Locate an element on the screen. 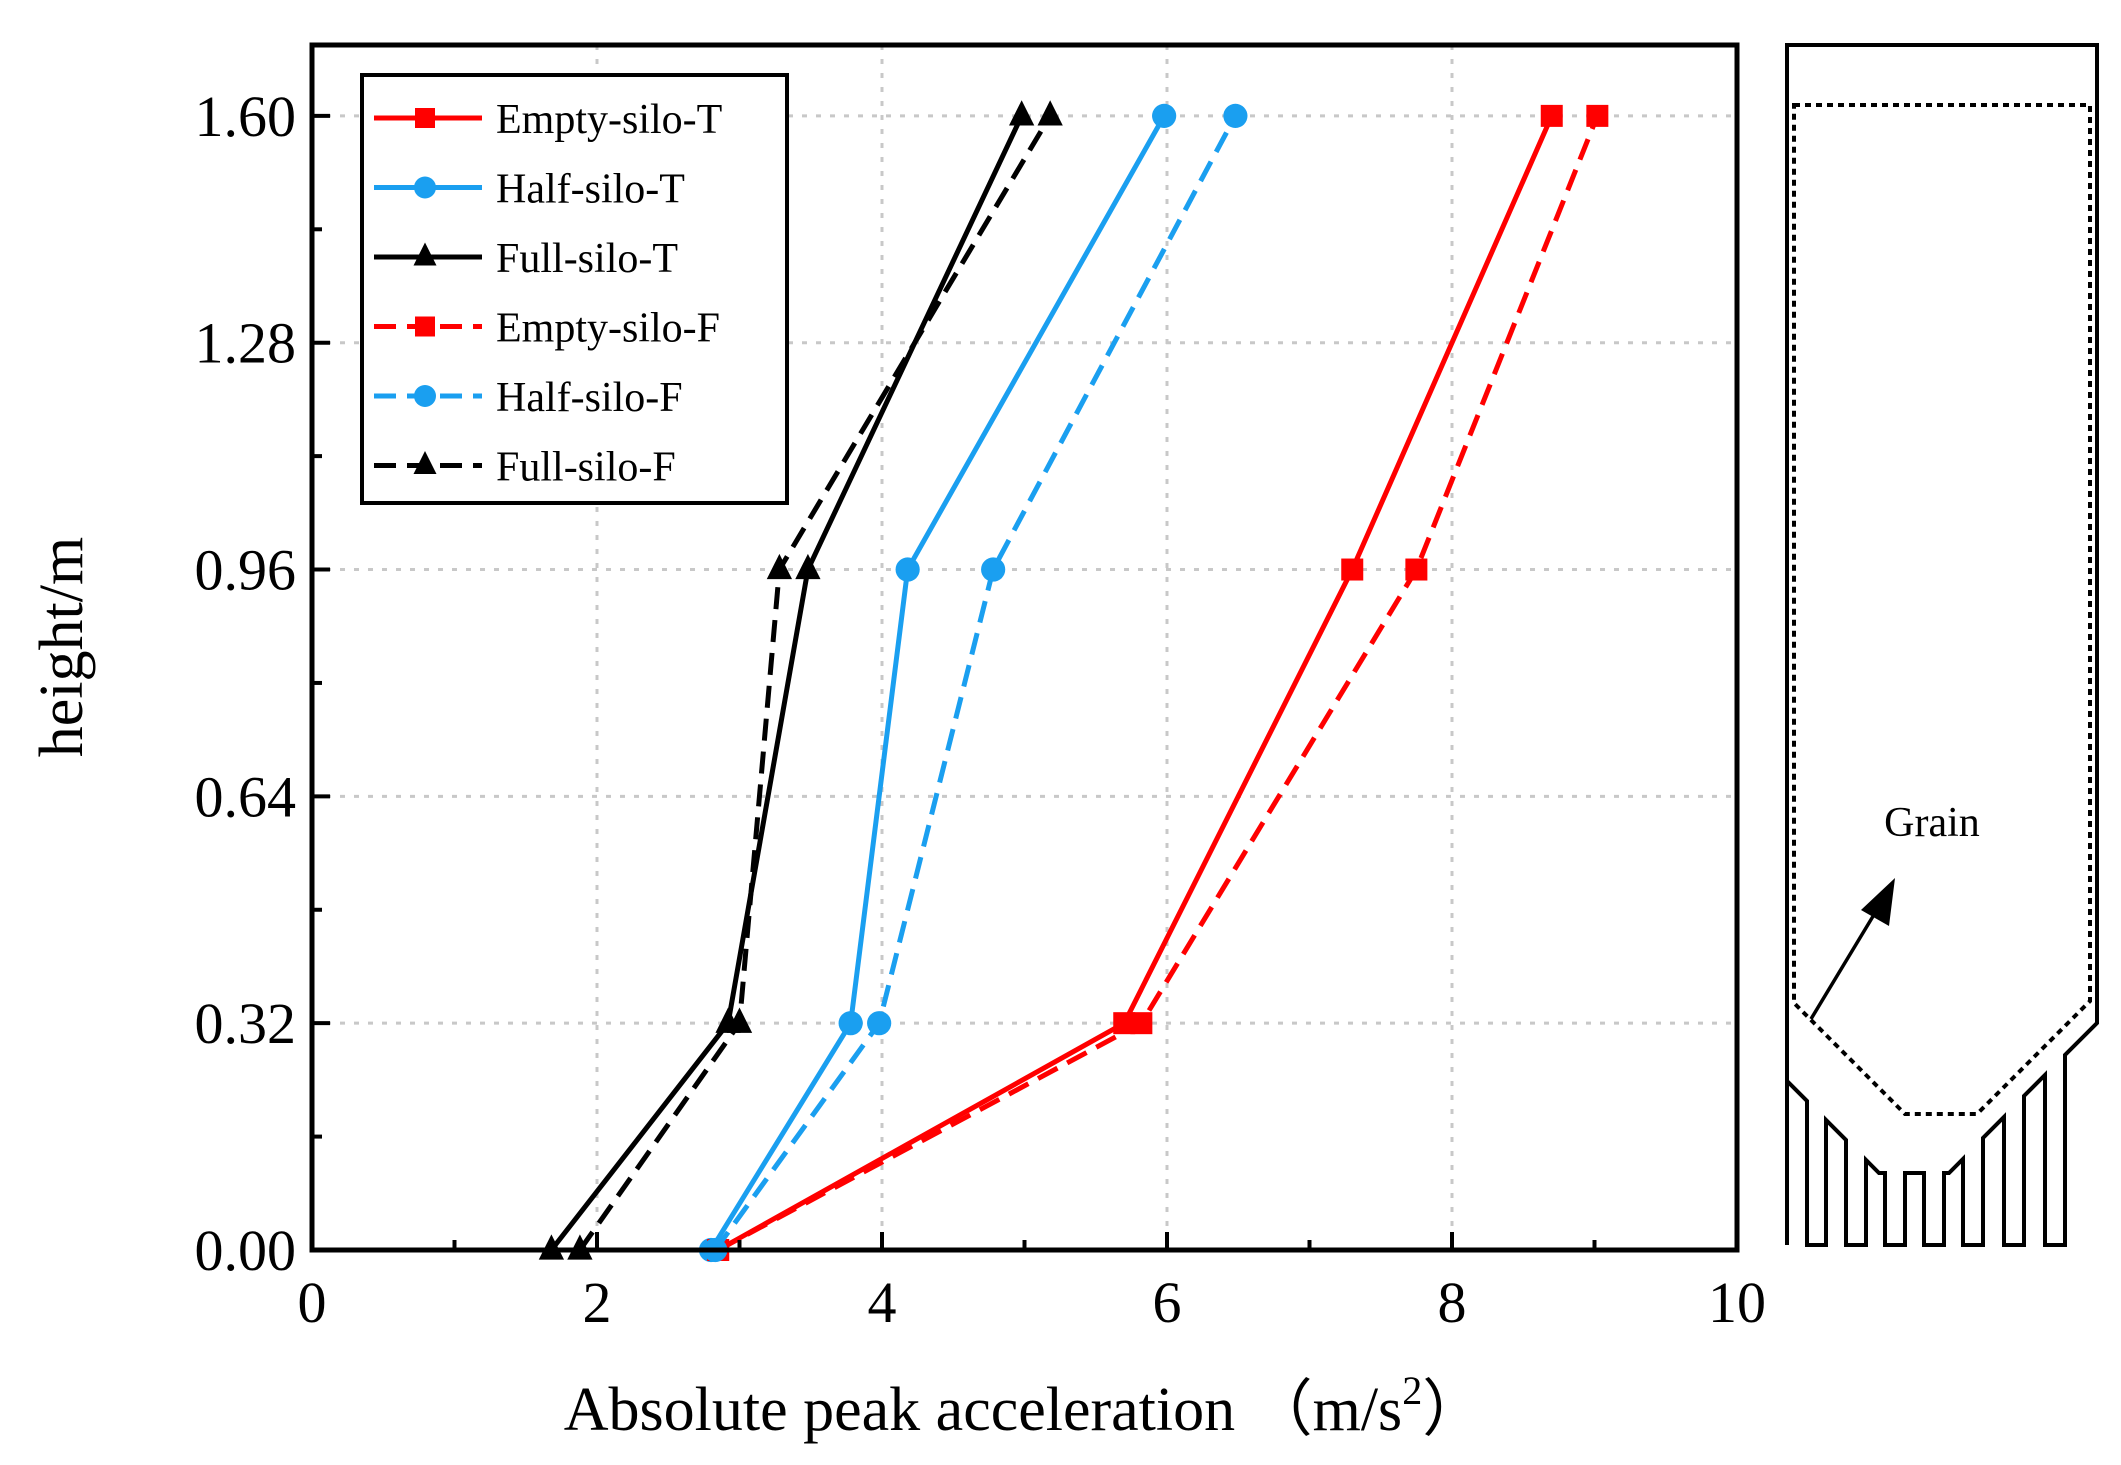  x-tick-label: 4 is located at coordinates (882, 1302).